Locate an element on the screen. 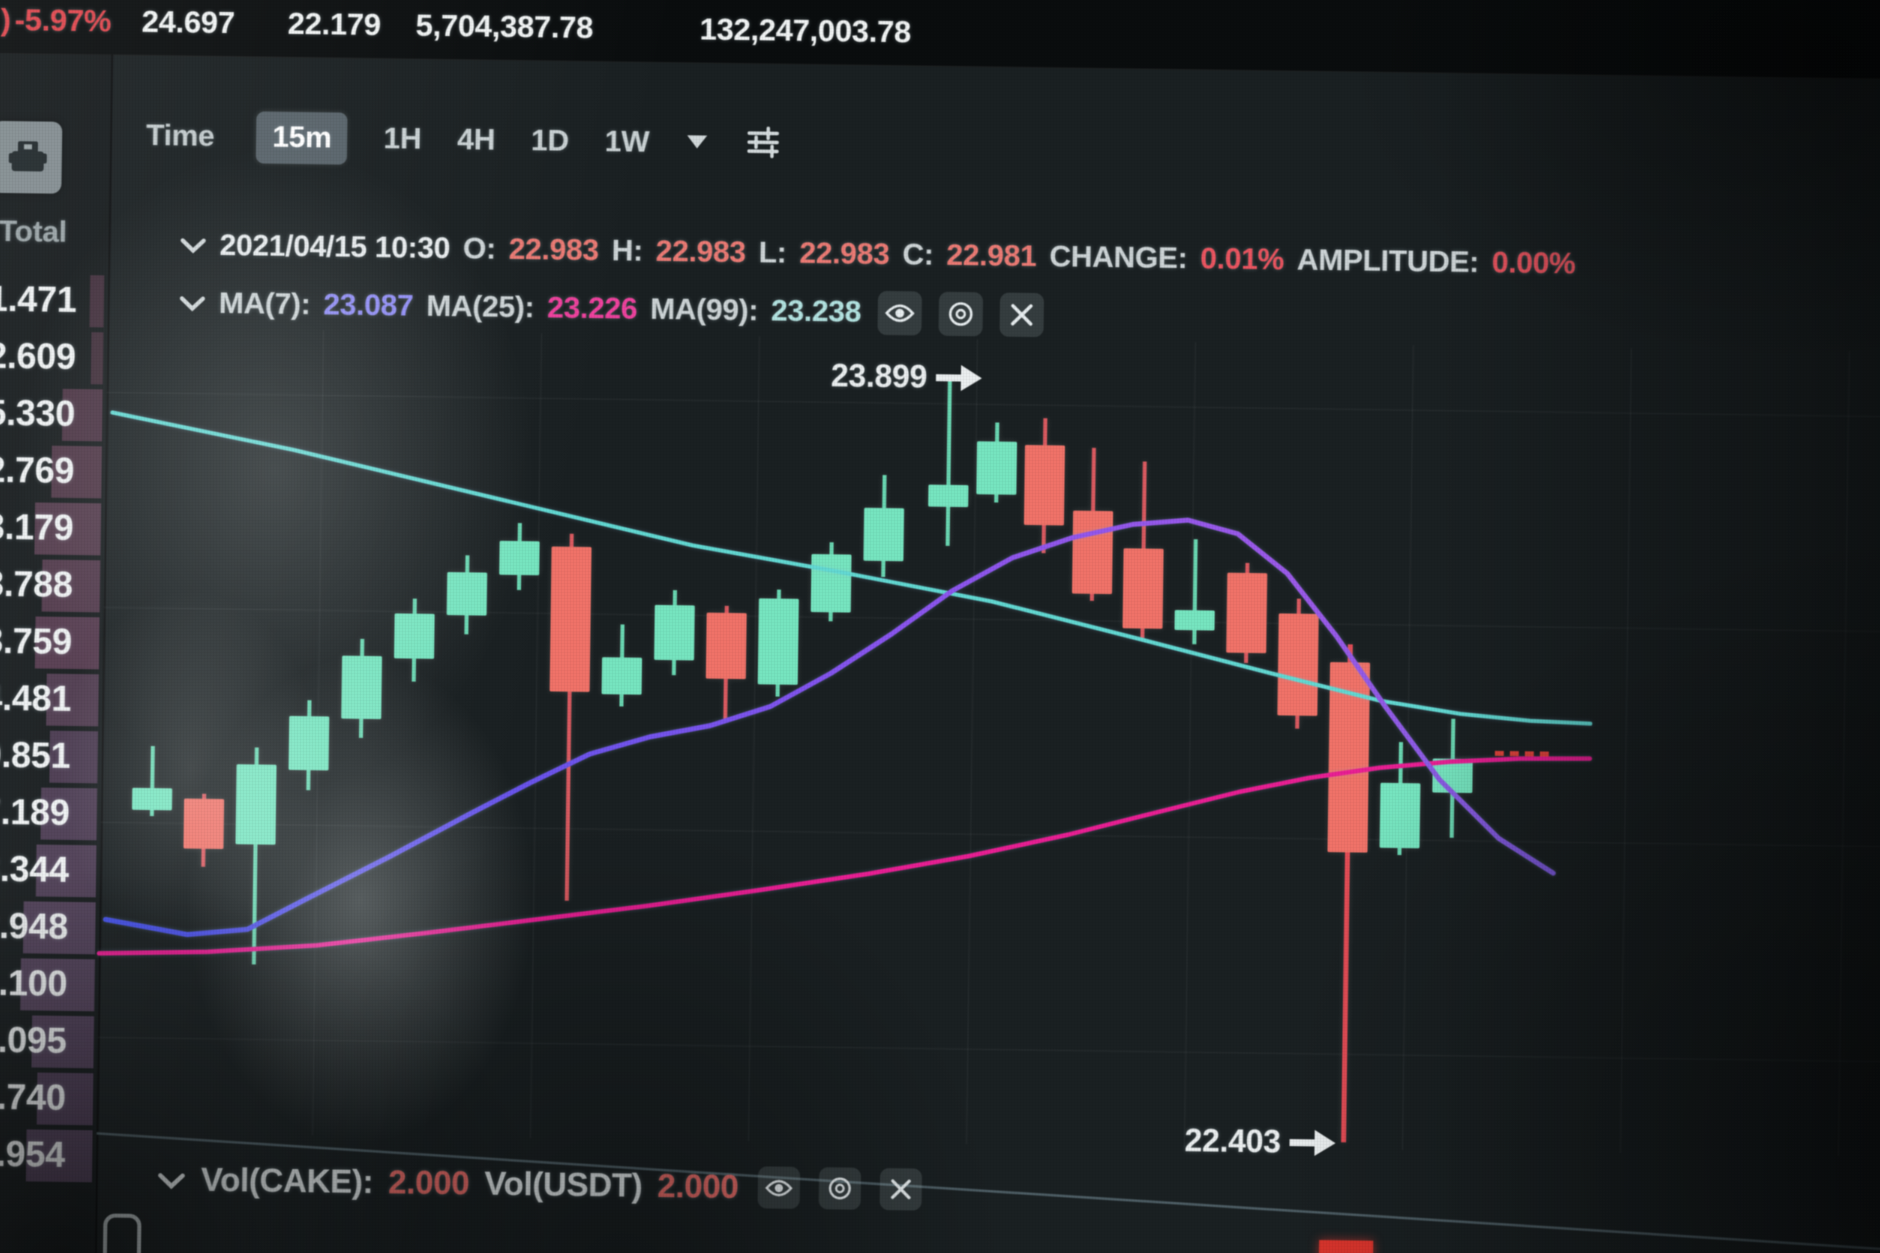  volume-settings-button is located at coordinates (839, 1188).